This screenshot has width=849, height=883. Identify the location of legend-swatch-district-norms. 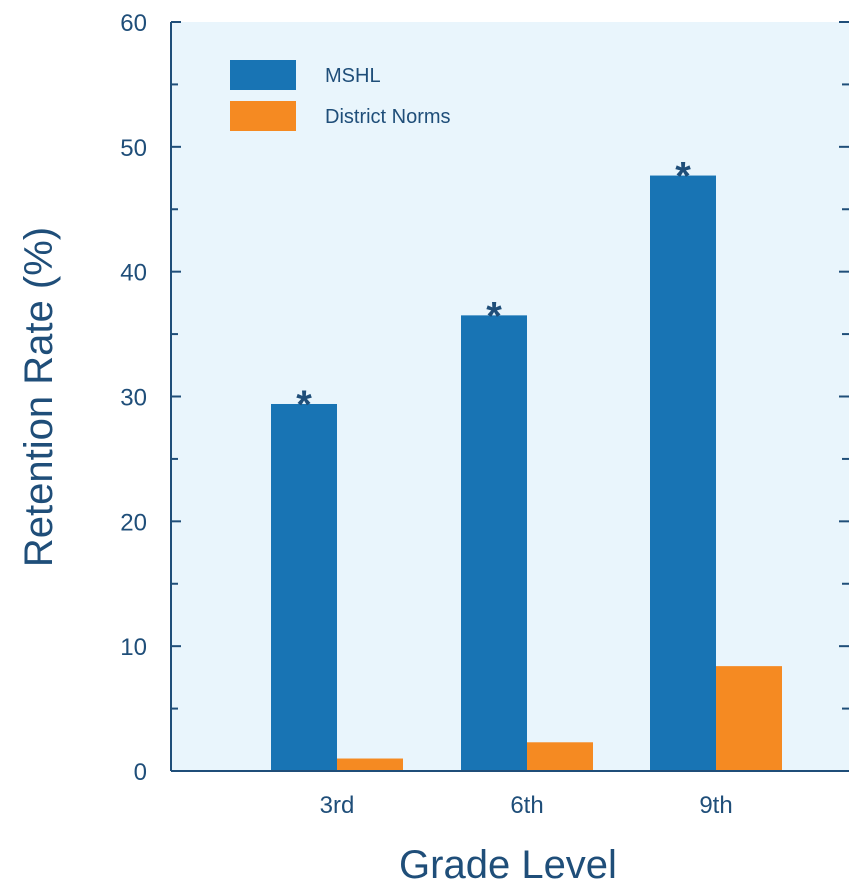
(263, 116).